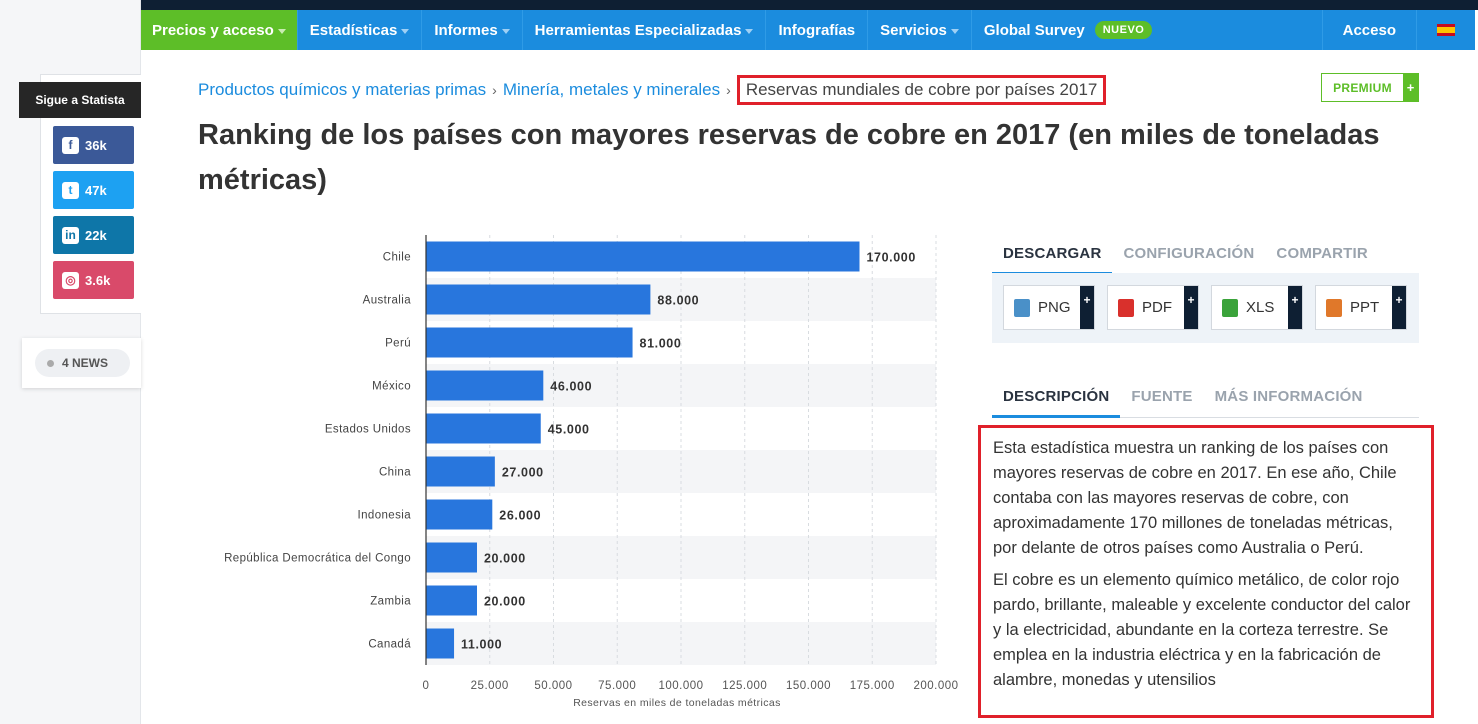 The height and width of the screenshot is (724, 1478). Describe the element at coordinates (390, 602) in the screenshot. I see `chart-category-label: Zambia` at that location.